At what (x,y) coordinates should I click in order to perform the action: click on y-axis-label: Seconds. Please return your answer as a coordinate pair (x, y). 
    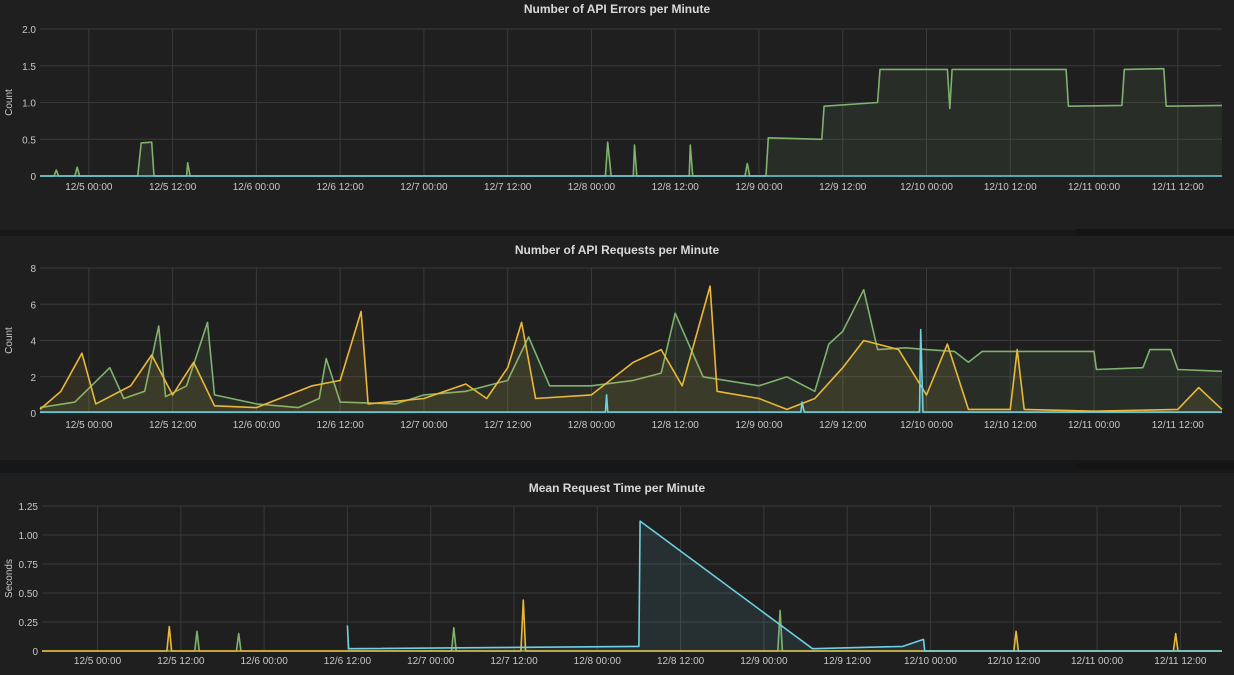
    Looking at the image, I should click on (9, 578).